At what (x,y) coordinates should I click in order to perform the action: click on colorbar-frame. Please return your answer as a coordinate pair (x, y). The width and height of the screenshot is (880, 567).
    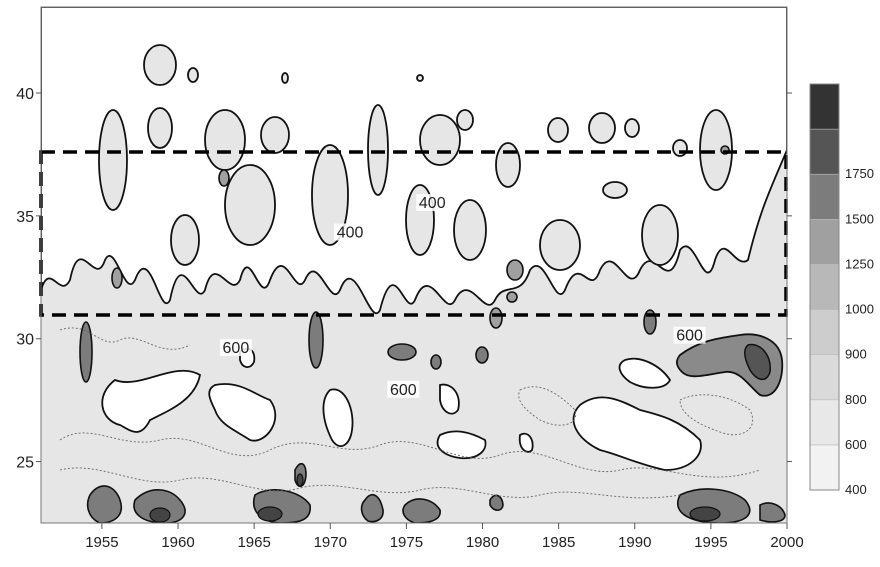
    Looking at the image, I should click on (824, 287).